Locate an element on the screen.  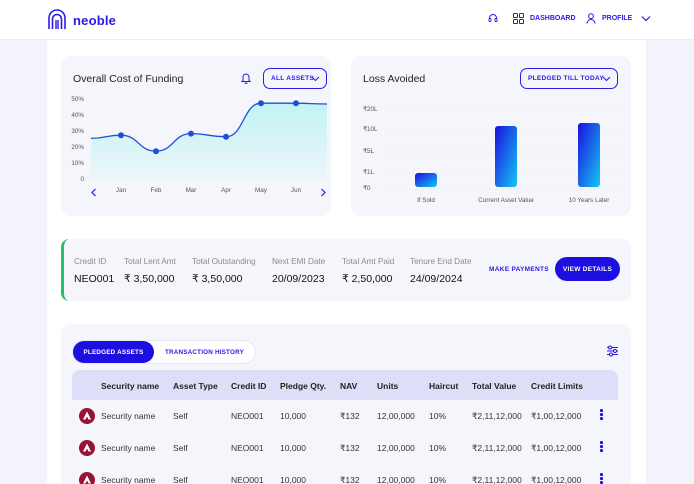
funding-area-chart is located at coordinates (209, 140).